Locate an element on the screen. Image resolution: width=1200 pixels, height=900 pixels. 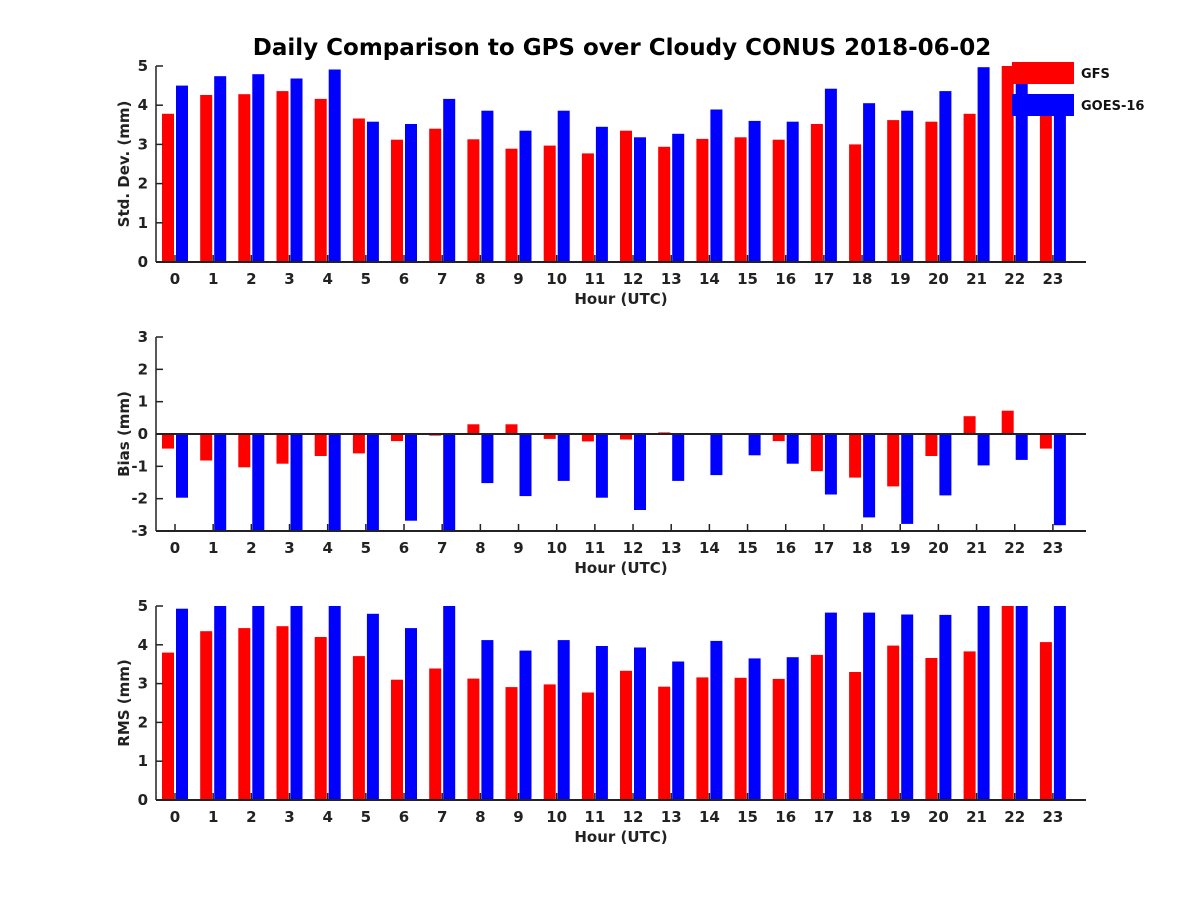
x-tick-label: 3 is located at coordinates (289, 817).